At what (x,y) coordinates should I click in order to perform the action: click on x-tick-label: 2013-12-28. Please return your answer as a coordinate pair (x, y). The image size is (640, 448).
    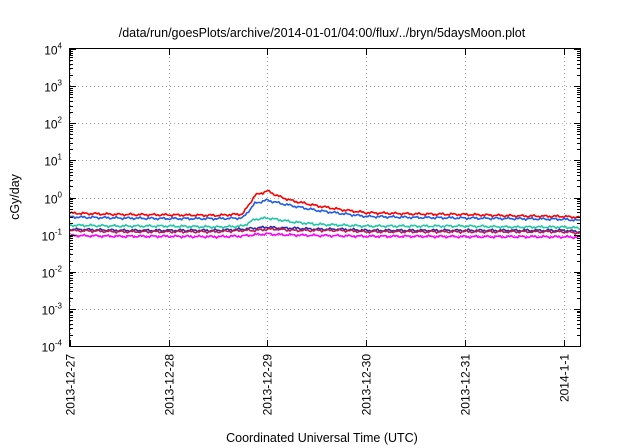
    Looking at the image, I should click on (170, 385).